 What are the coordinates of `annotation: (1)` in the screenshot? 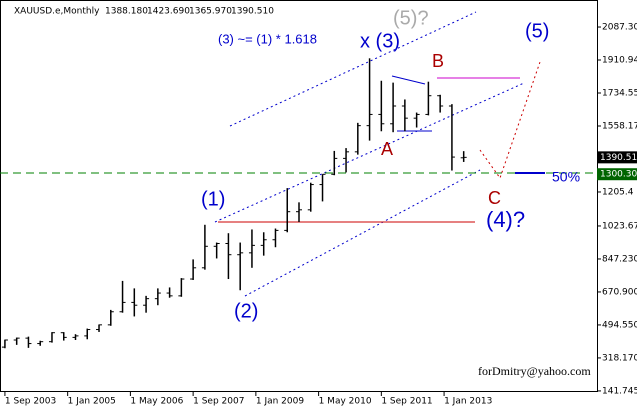 It's located at (213, 199).